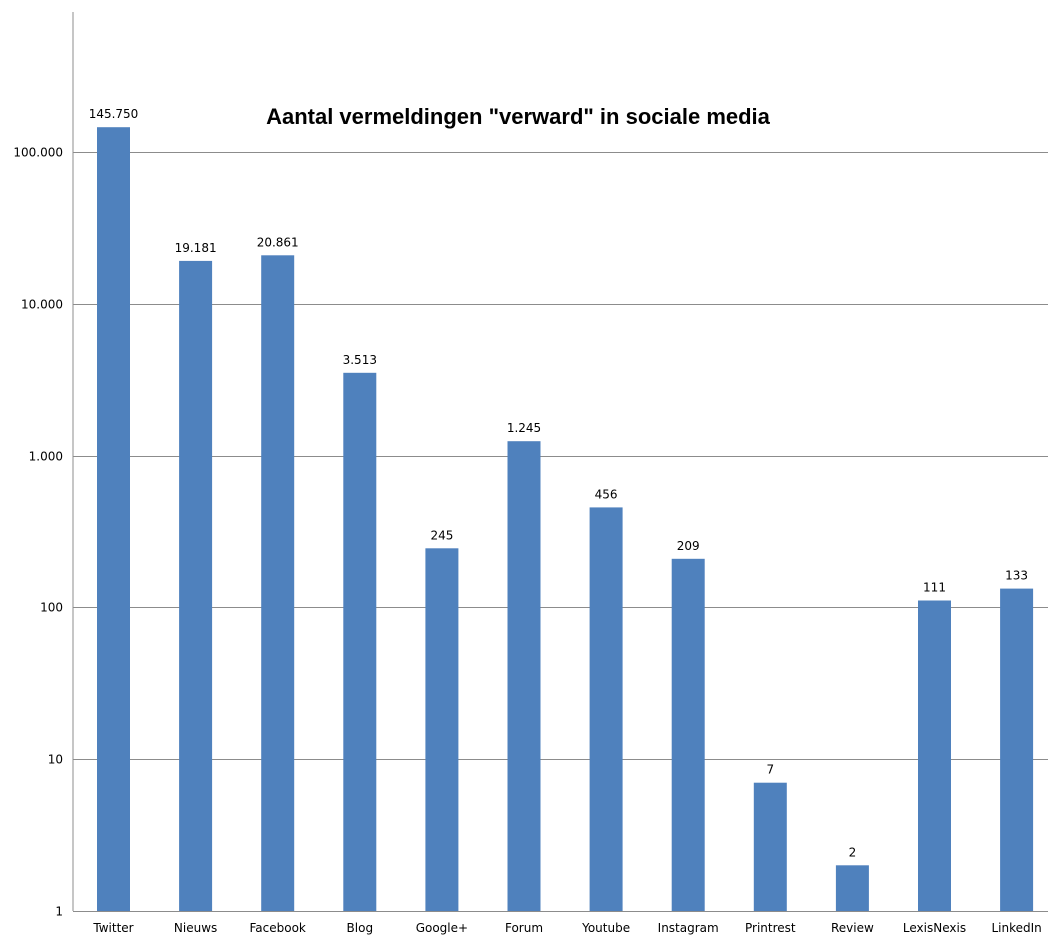 This screenshot has width=1048, height=936. I want to click on y-tick-label: 10, so click(55, 760).